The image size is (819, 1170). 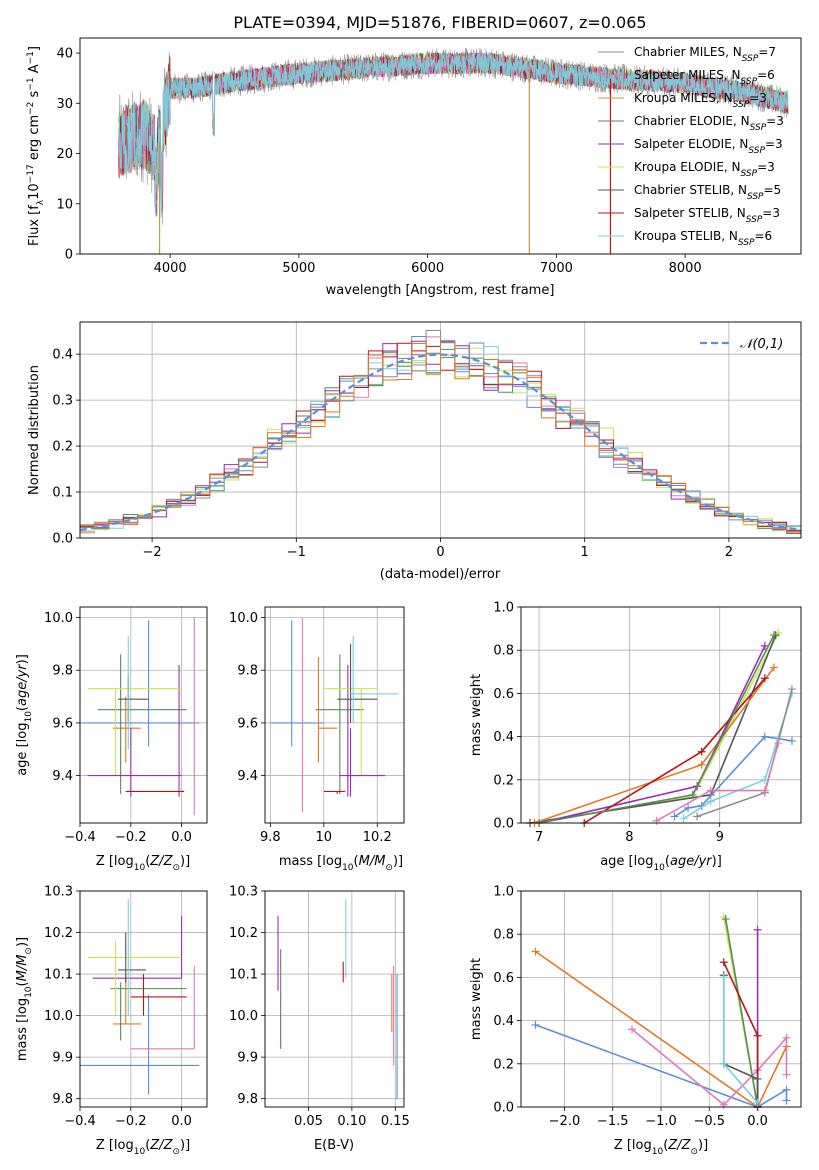 I want to click on x-tick-label: 7000, so click(x=556, y=268).